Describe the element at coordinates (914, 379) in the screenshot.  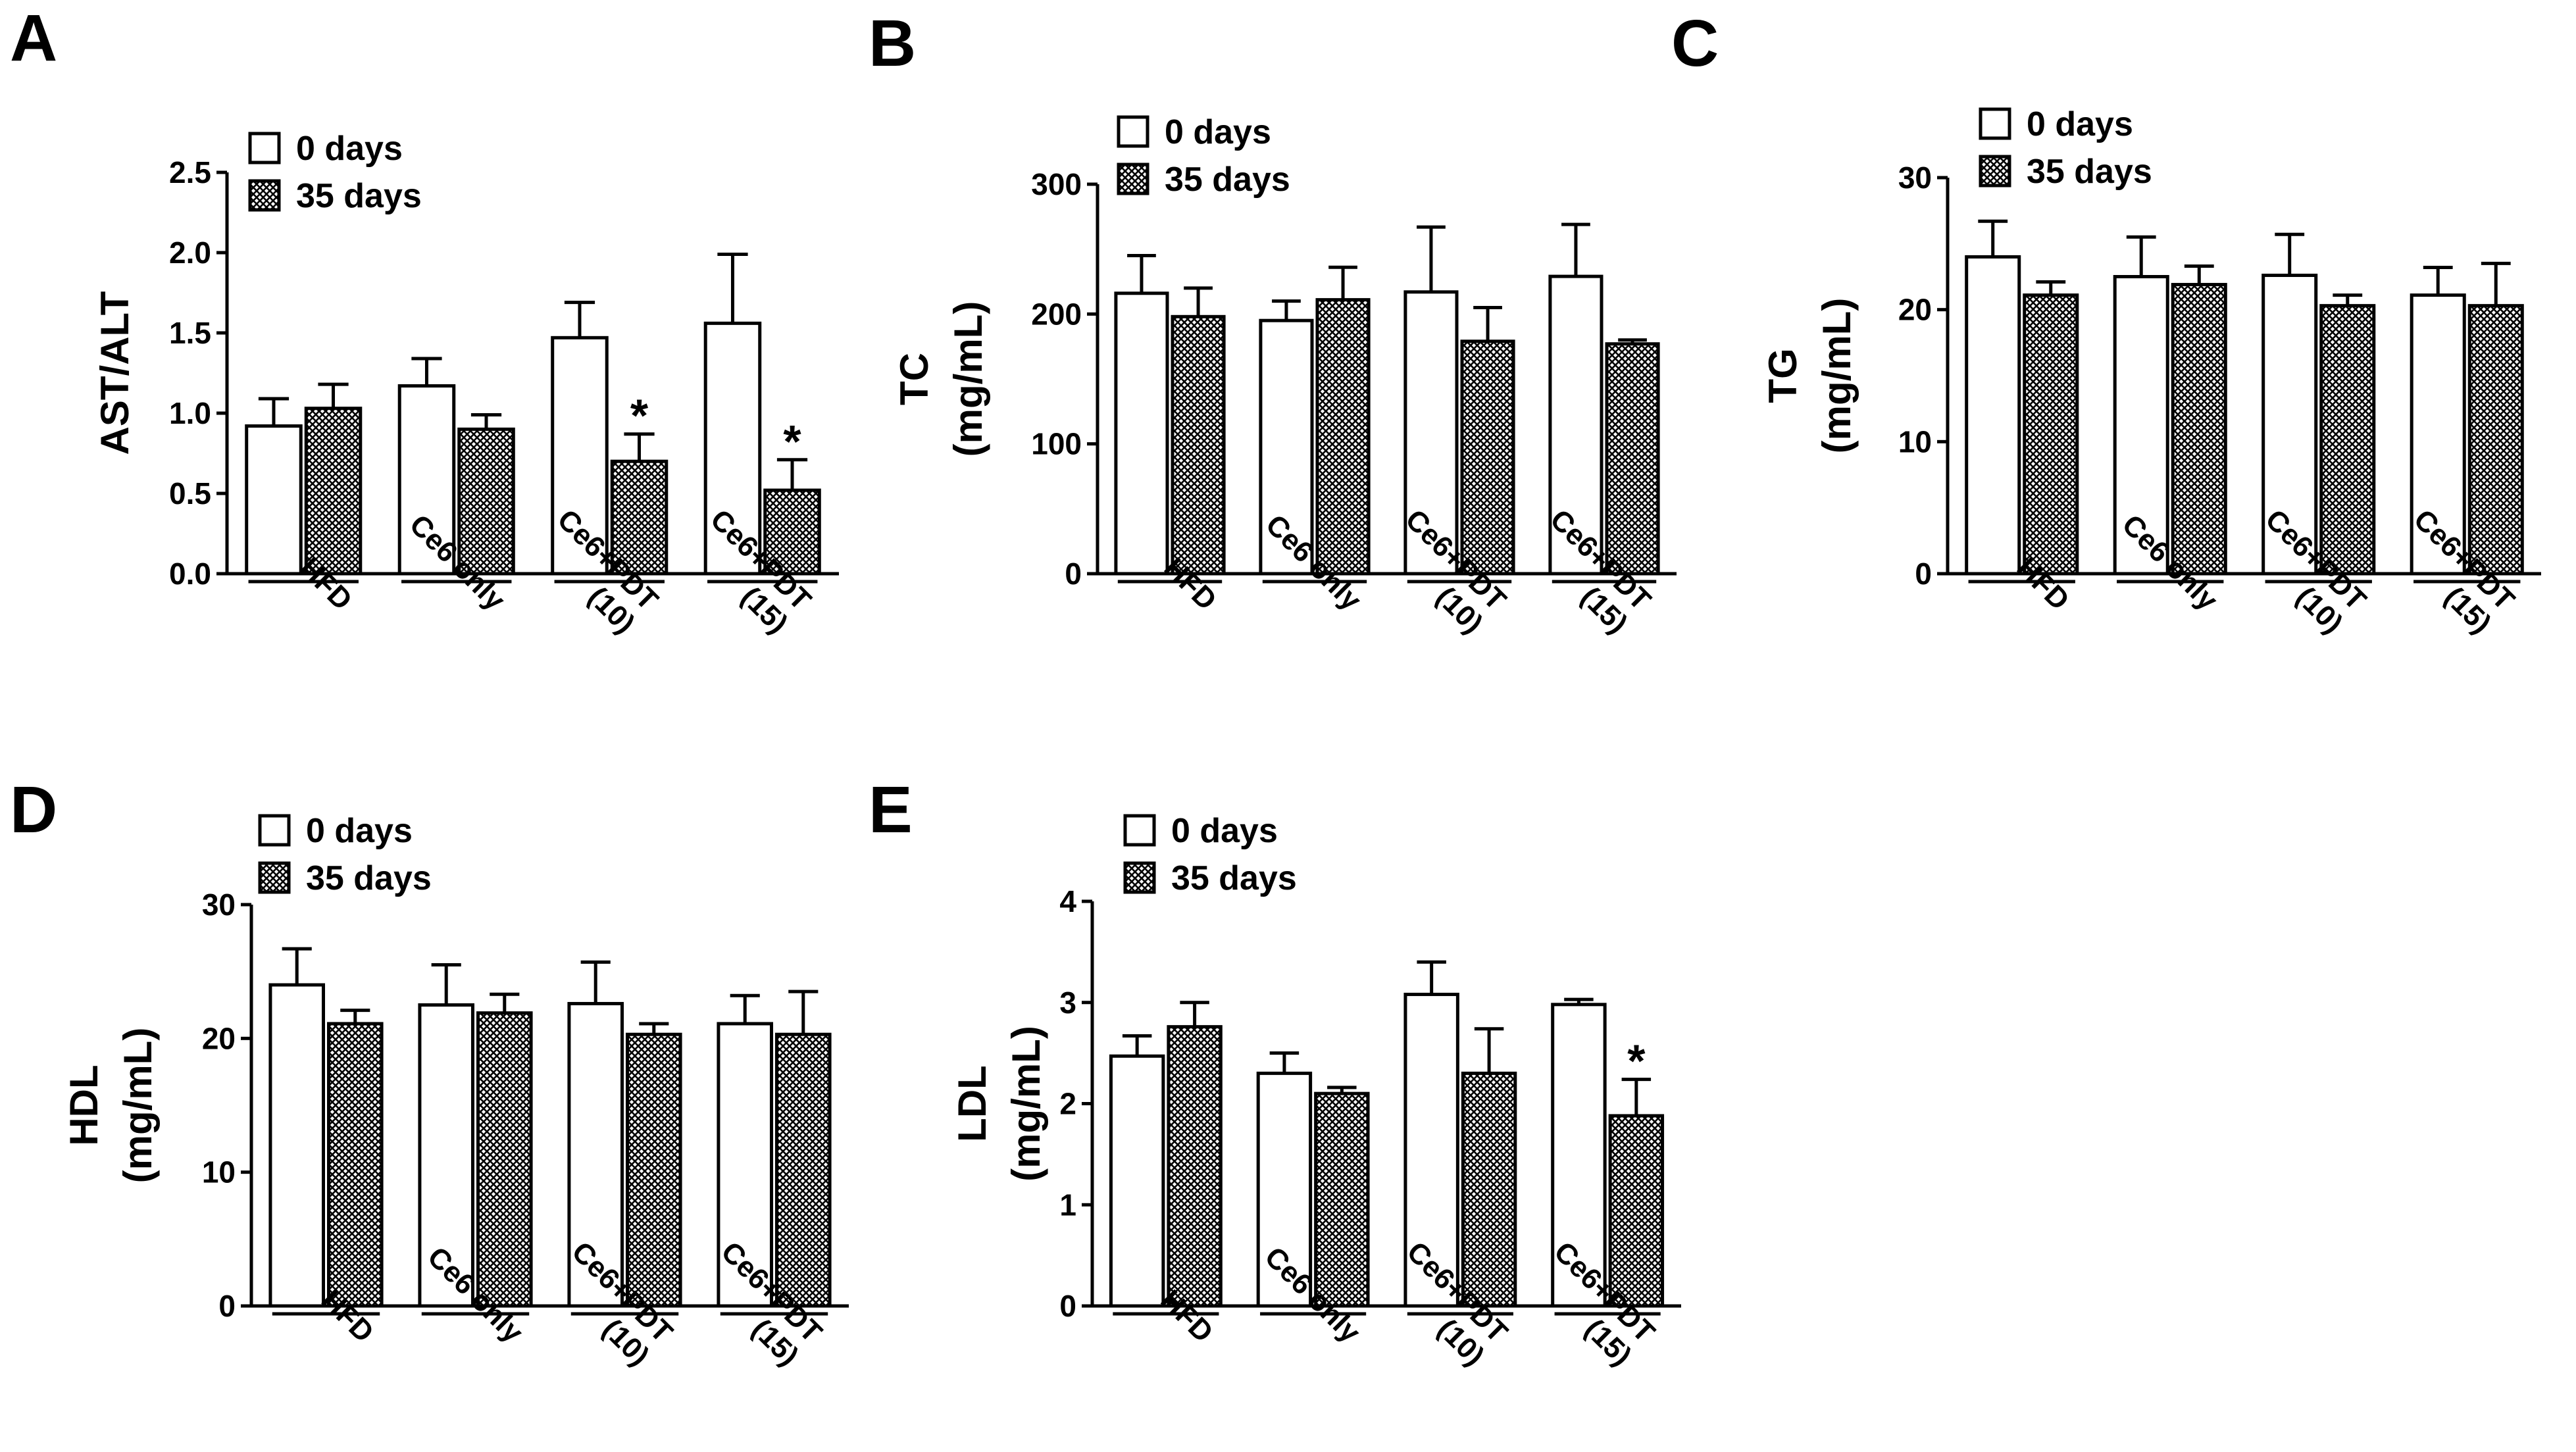
I see `y-axis-label: TC` at that location.